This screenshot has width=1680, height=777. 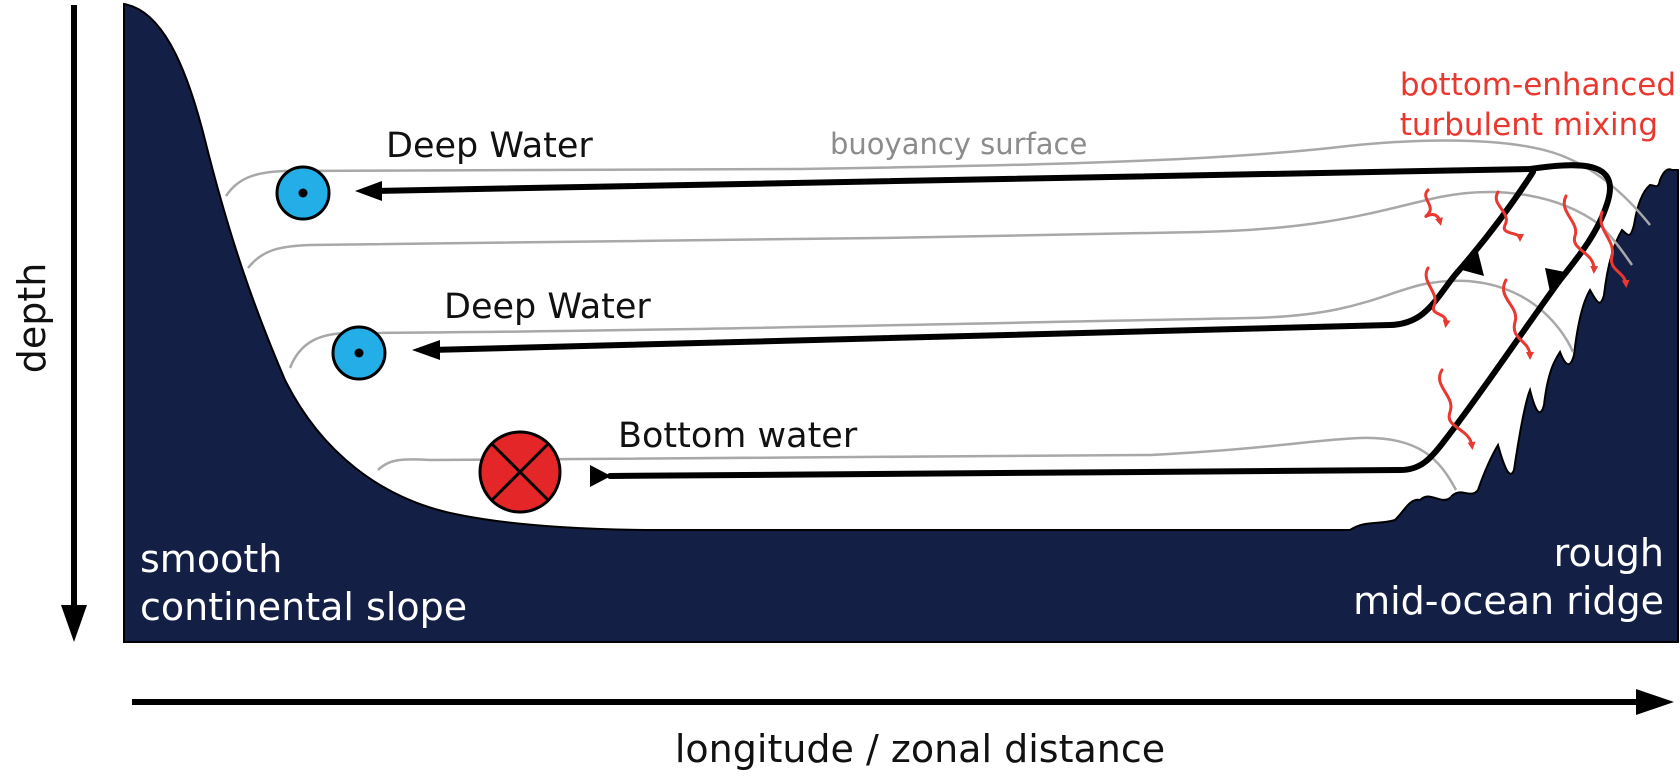 I want to click on mixing-label-line2: turbulent mixing, so click(x=1529, y=125).